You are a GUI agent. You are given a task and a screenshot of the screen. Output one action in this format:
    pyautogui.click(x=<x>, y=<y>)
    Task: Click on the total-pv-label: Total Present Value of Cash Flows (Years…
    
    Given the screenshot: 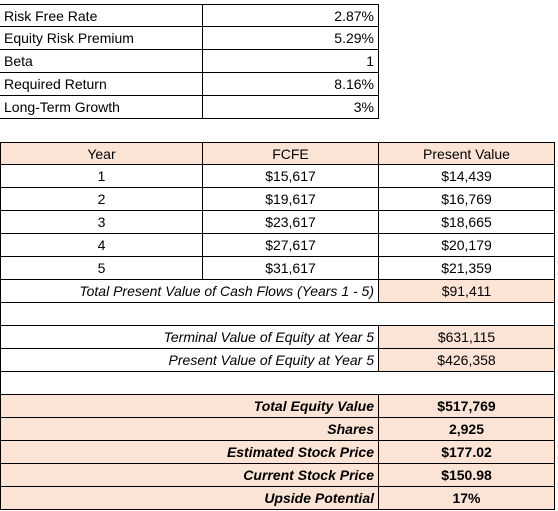 What is the action you would take?
    pyautogui.click(x=189, y=291)
    